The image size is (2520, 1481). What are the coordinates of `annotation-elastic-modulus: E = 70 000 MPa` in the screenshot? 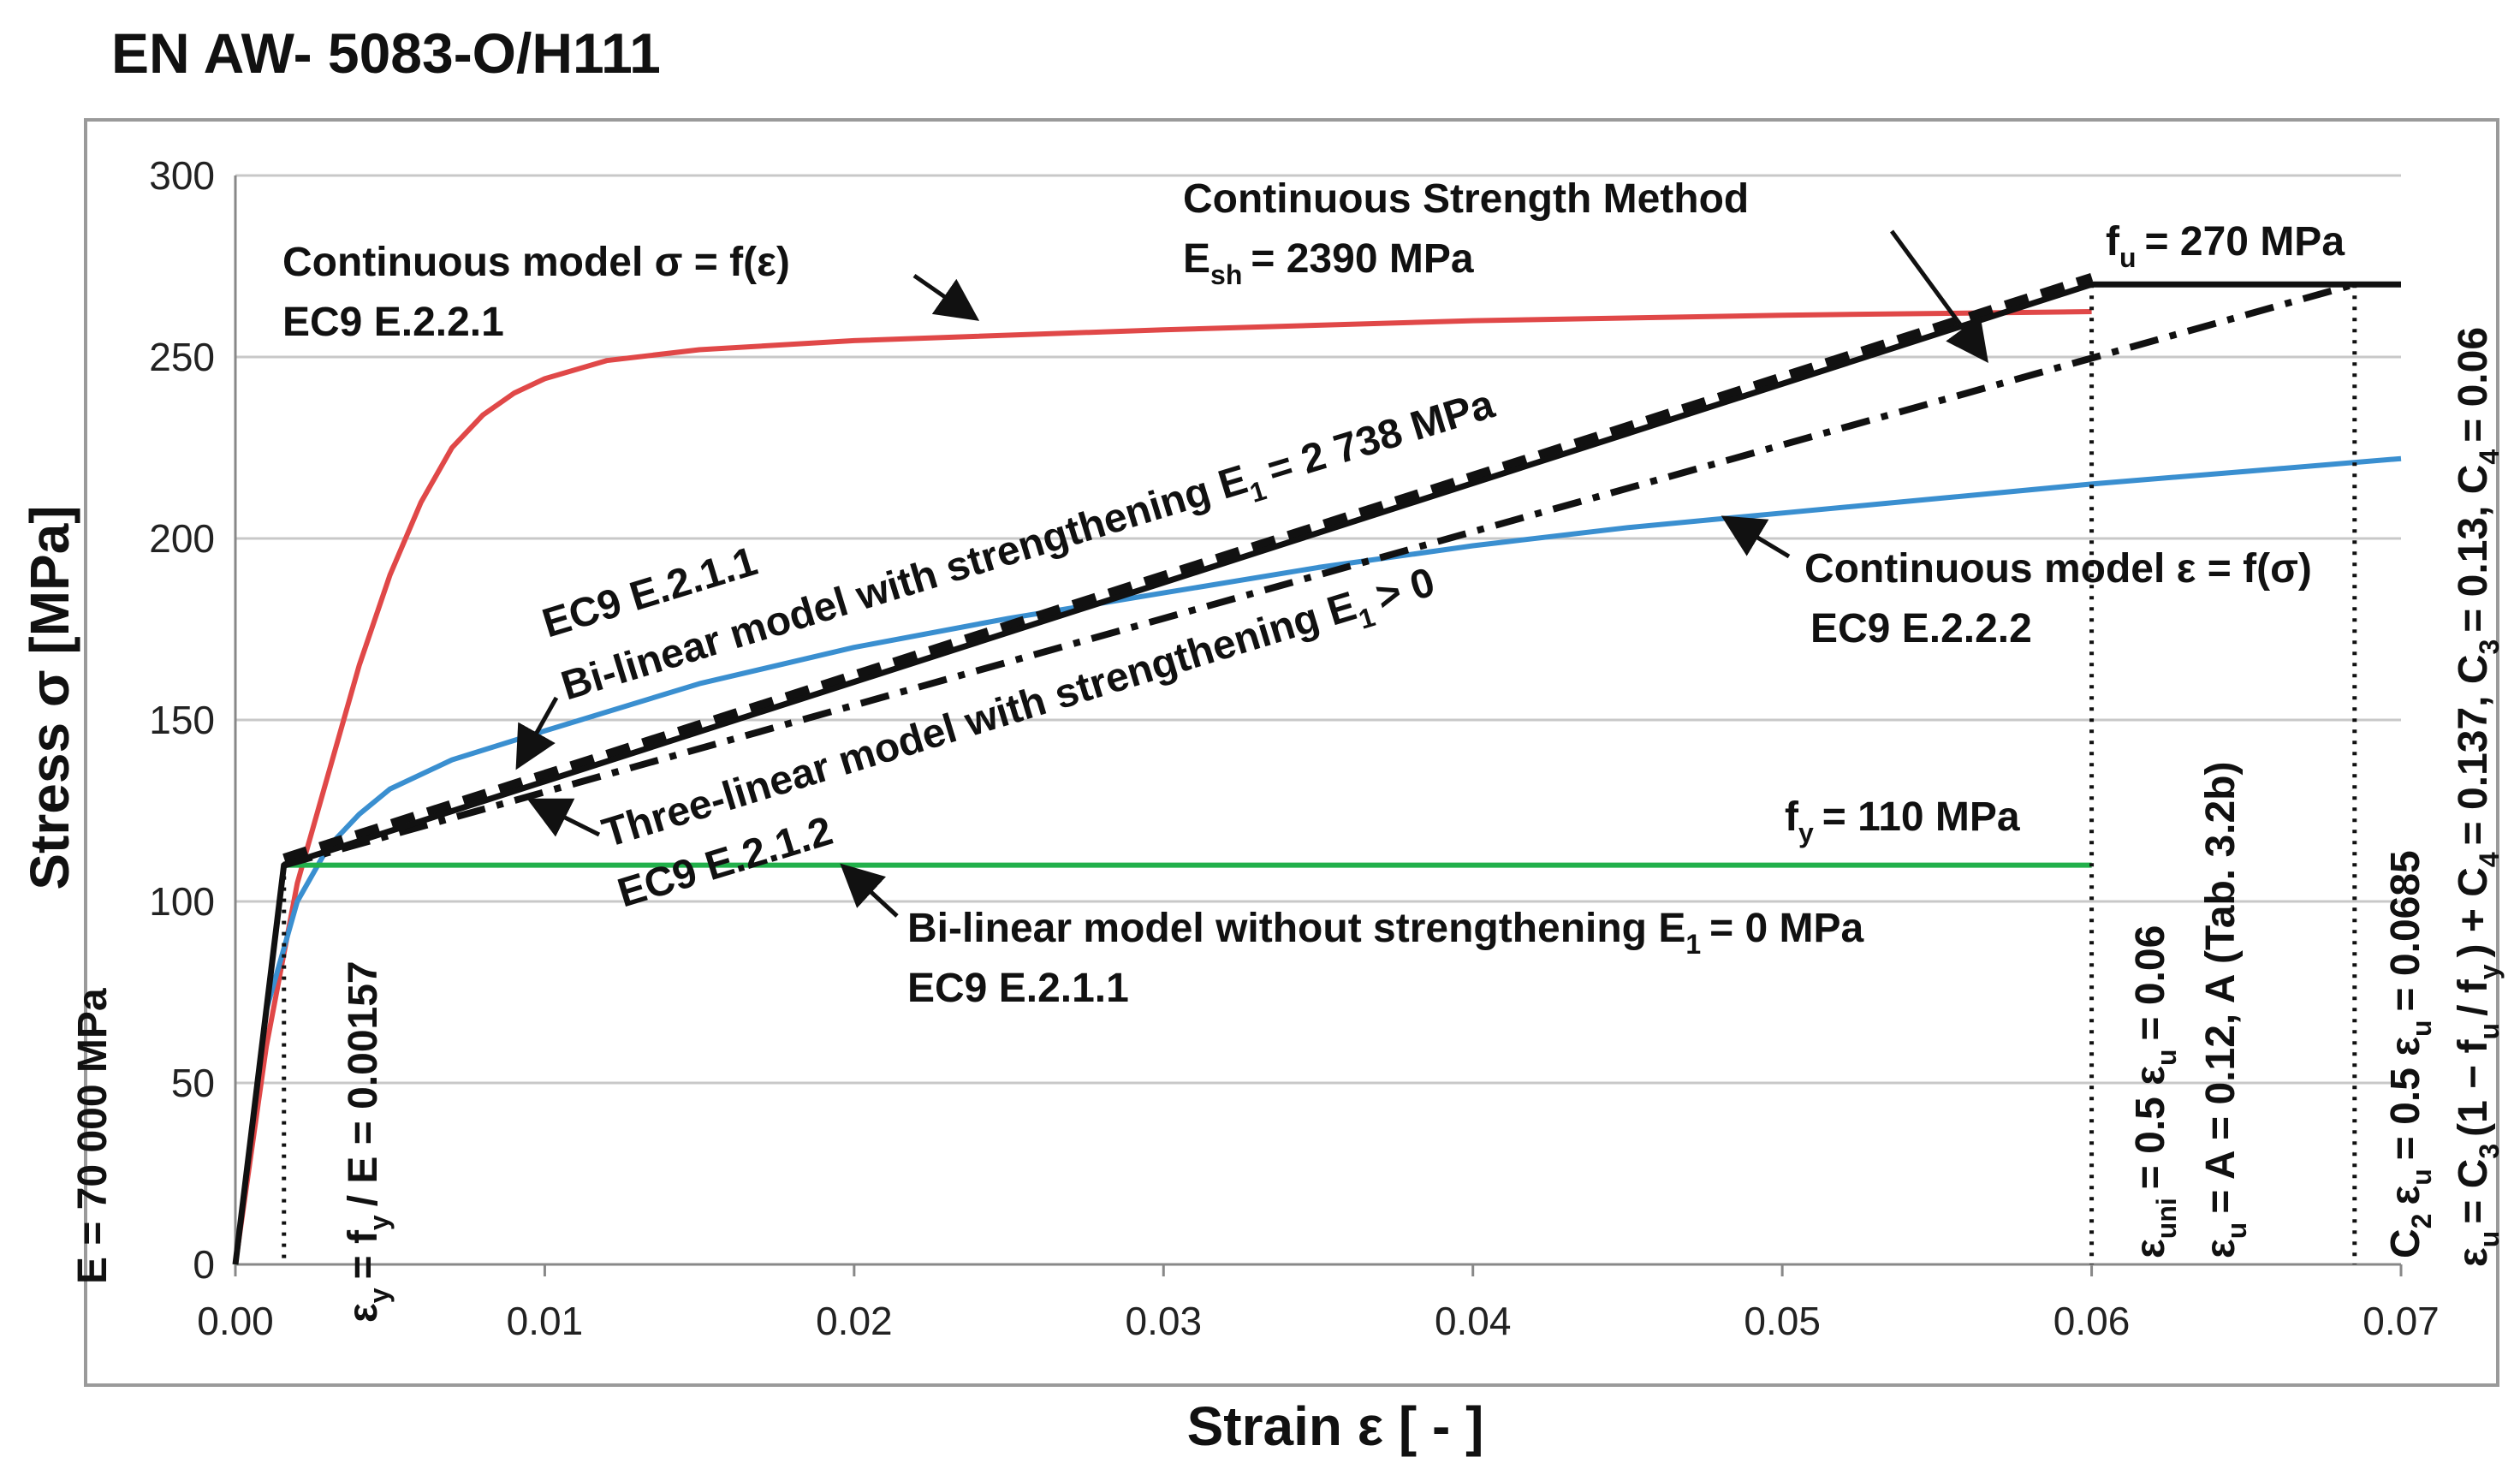 It's located at (93, 1136).